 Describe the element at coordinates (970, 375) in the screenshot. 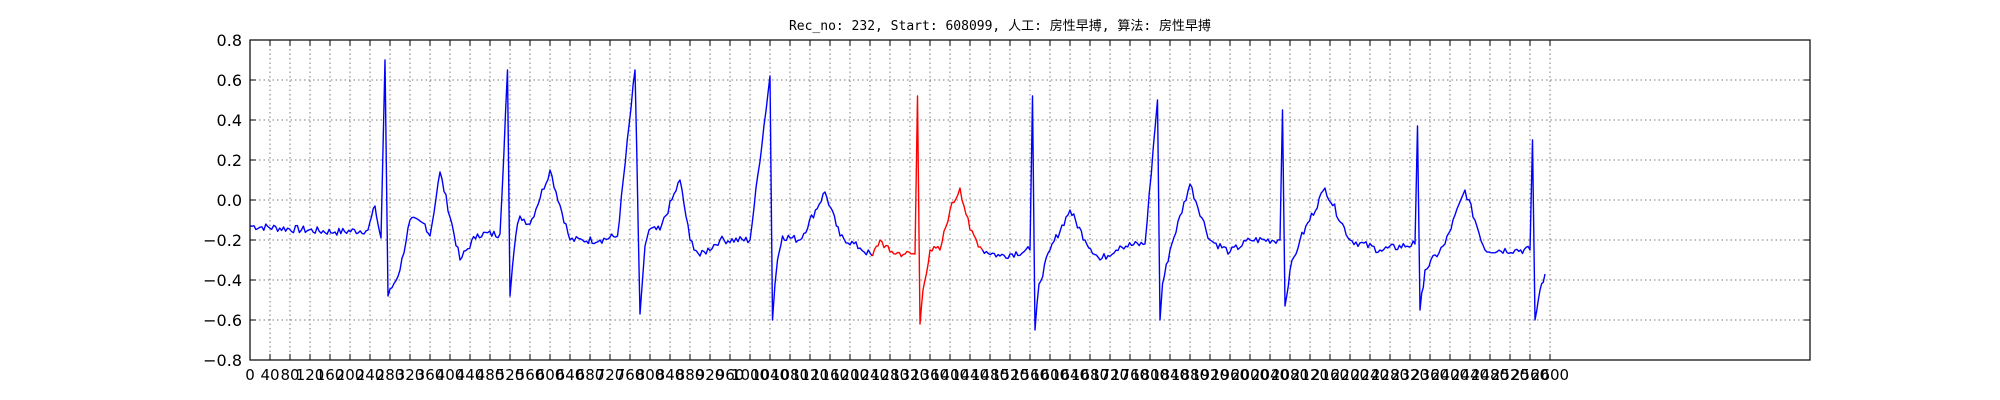

I see `x-tick-label: 1440` at that location.